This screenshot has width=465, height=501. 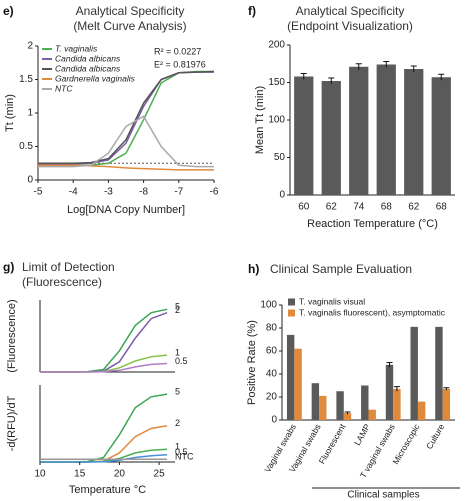 I want to click on y-axis-label: Mean Tt (min), so click(x=260, y=120).